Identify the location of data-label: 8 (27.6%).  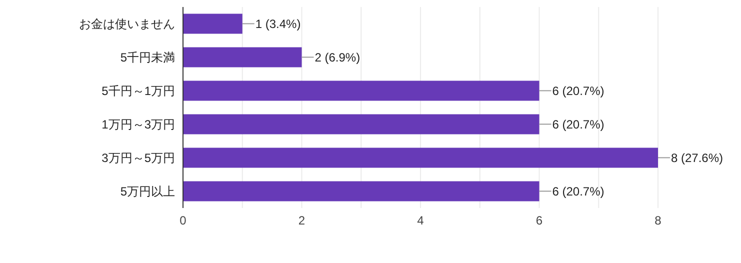
(697, 157).